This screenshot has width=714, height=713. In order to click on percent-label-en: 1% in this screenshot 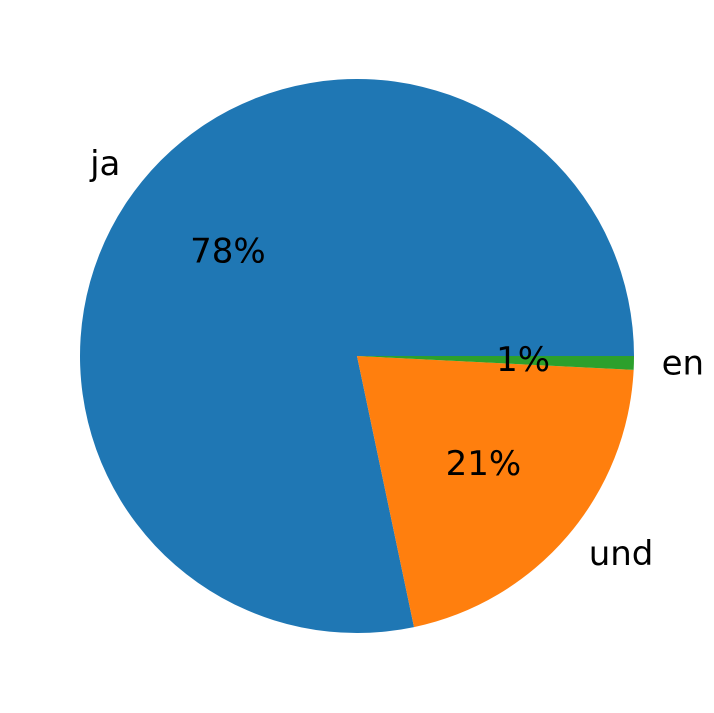, I will do `click(523, 360)`.